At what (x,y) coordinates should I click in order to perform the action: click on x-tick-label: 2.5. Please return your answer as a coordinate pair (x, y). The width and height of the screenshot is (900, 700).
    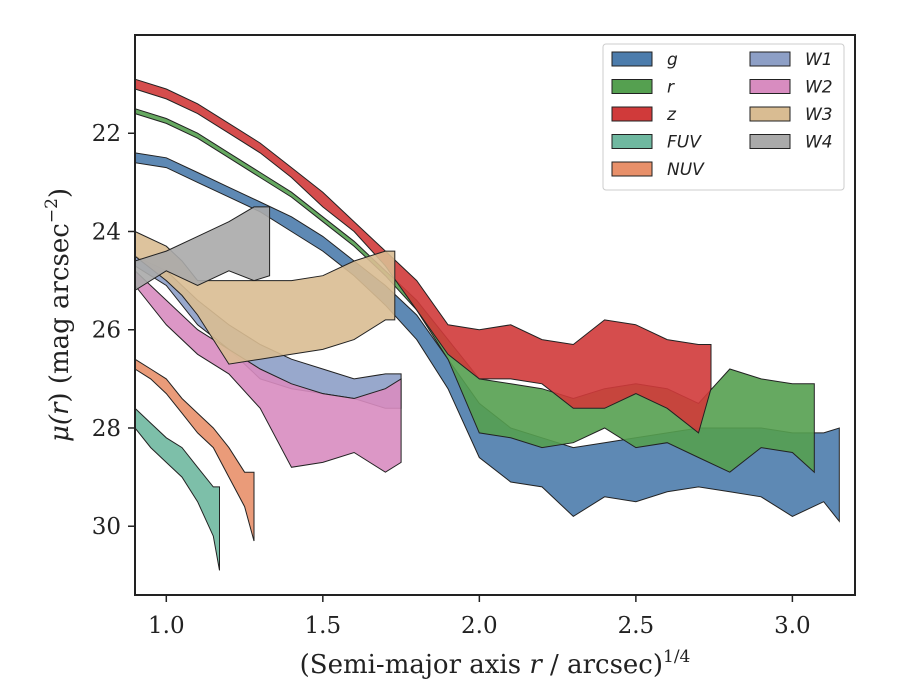
    Looking at the image, I should click on (636, 626).